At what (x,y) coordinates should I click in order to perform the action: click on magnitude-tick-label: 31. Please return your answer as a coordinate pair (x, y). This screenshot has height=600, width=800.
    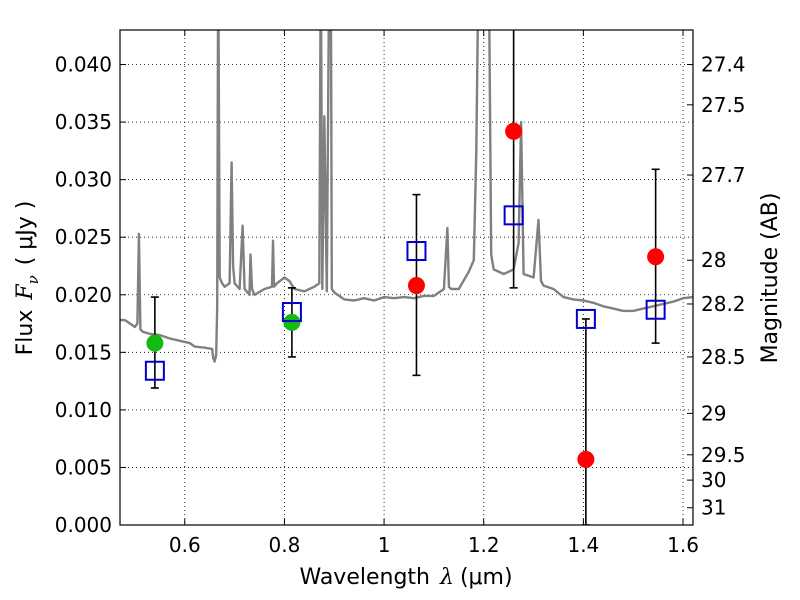
    Looking at the image, I should click on (713, 508).